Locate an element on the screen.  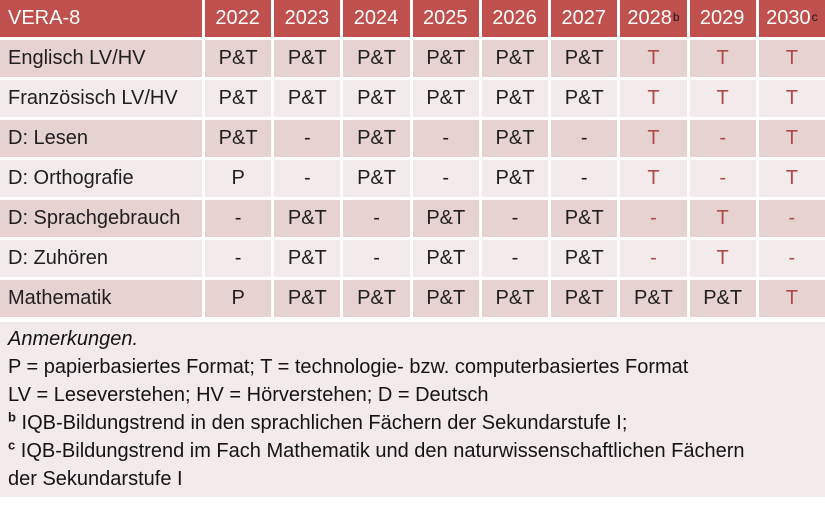
year-header-2026: 2026 is located at coordinates (515, 18).